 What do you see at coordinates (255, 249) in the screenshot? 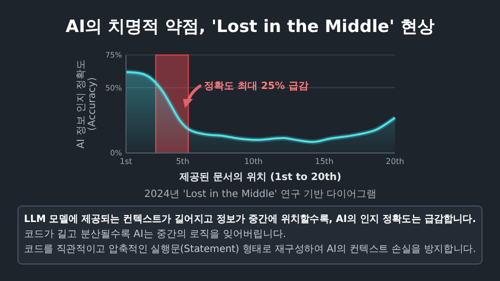
I see `text: 코드를 직관적이고 압축적인 실행문(Statement) 형태로 재구성하여 AI의 컨텍스트 손실을 방지합니다.` at bounding box center [255, 249].